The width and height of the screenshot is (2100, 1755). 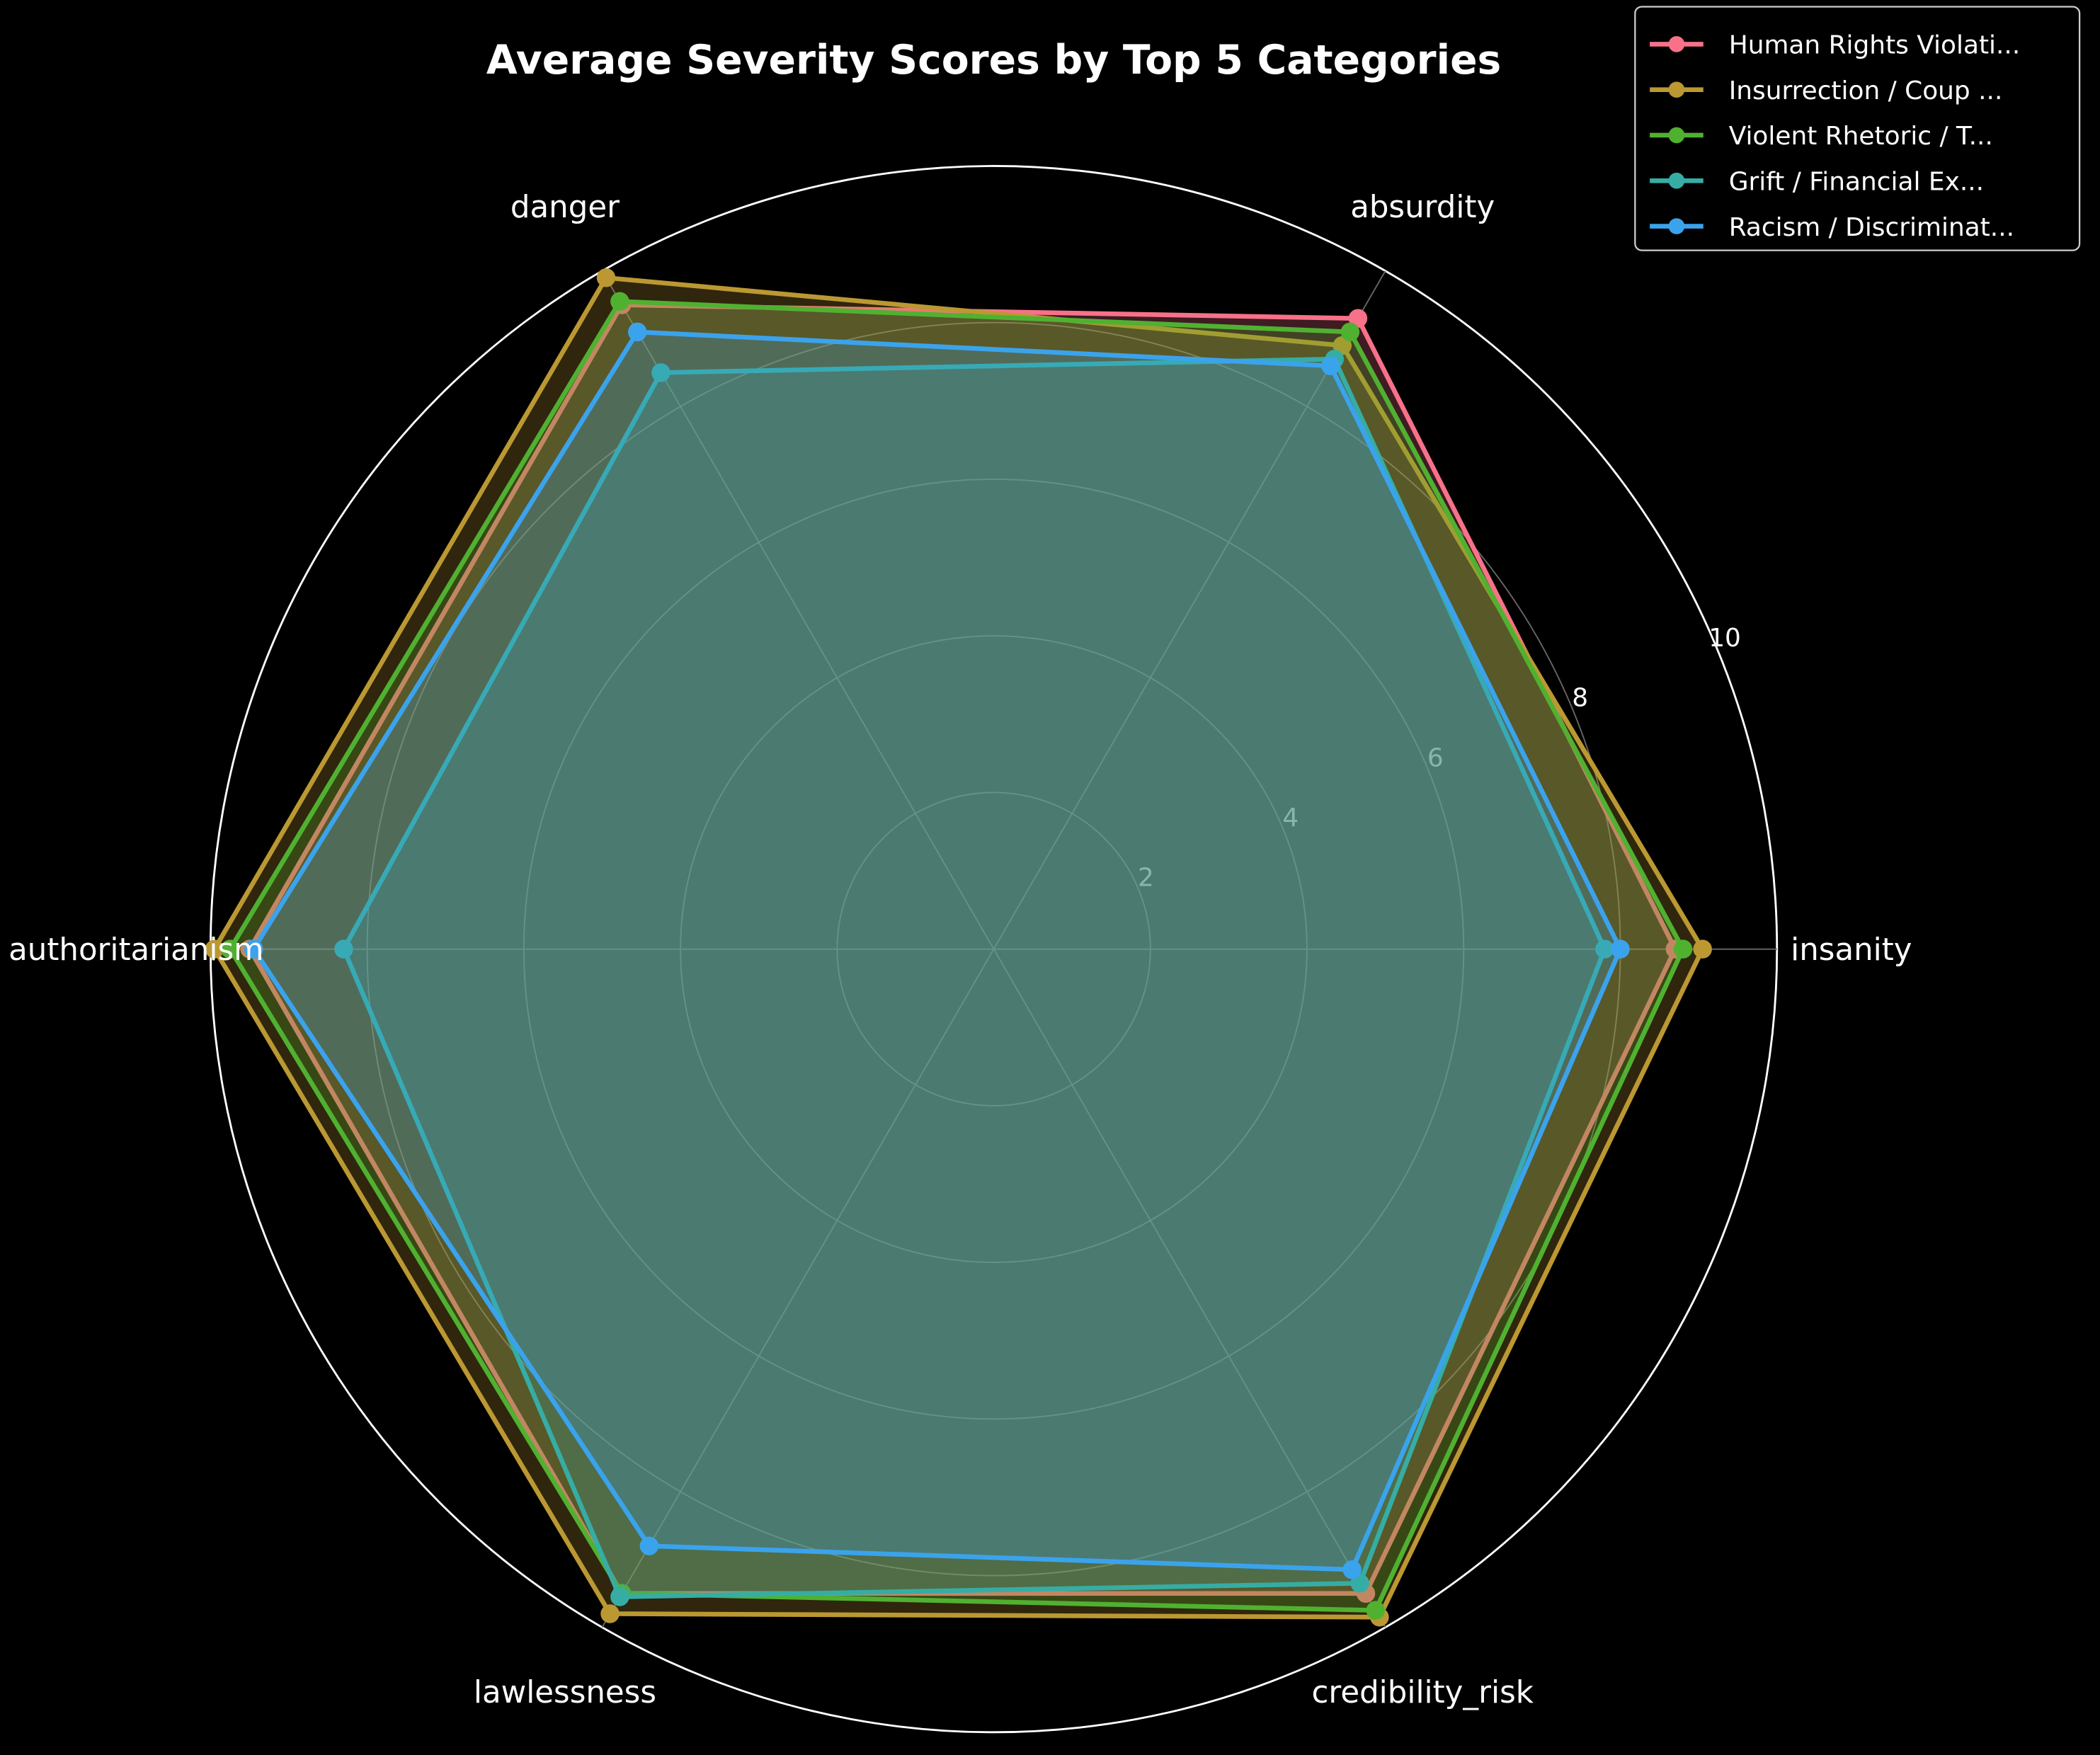 I want to click on r-tick-label: 6, so click(x=1435, y=757).